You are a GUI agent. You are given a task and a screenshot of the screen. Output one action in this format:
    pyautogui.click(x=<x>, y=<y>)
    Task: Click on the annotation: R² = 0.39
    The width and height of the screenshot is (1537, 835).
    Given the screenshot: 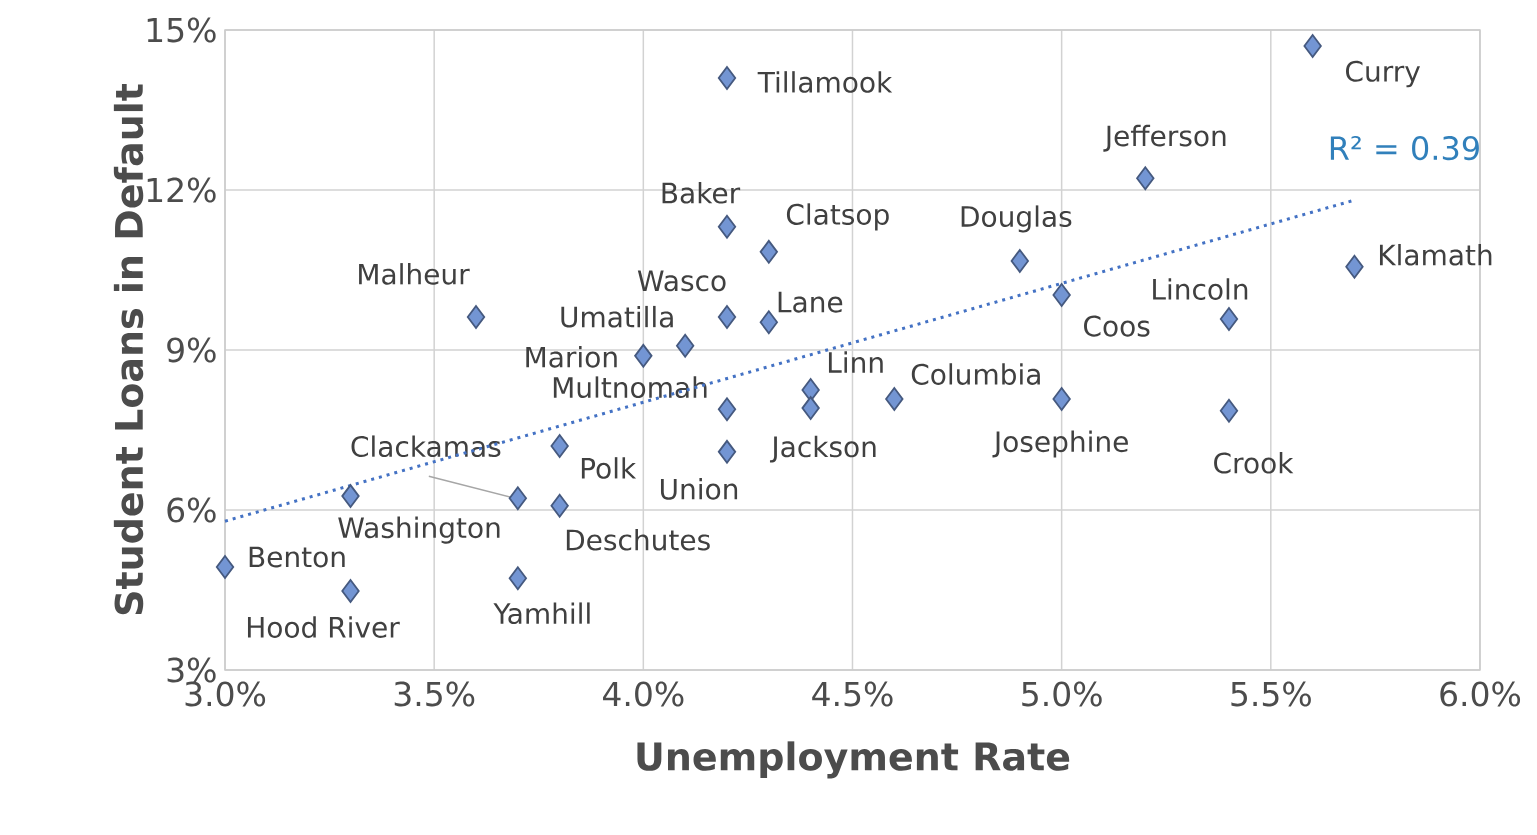 What is the action you would take?
    pyautogui.click(x=1404, y=148)
    